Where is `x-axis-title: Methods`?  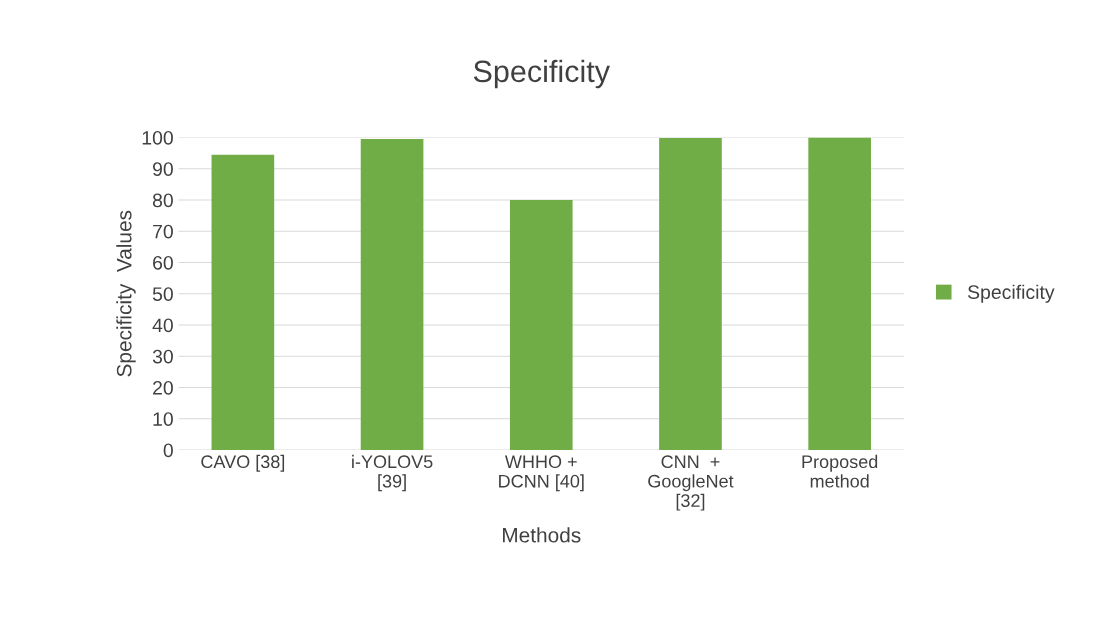 x-axis-title: Methods is located at coordinates (542, 535).